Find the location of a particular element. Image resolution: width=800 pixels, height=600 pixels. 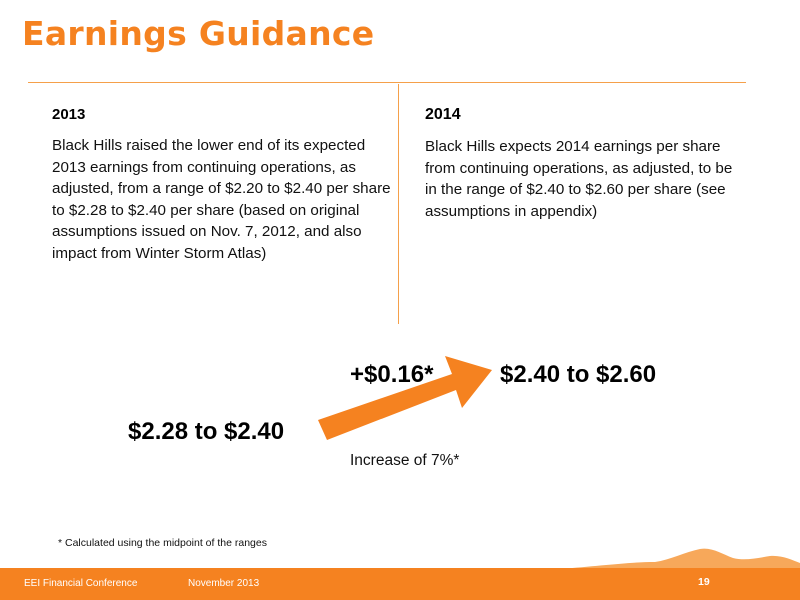

mountain-silhouette-shape is located at coordinates (680, 559).